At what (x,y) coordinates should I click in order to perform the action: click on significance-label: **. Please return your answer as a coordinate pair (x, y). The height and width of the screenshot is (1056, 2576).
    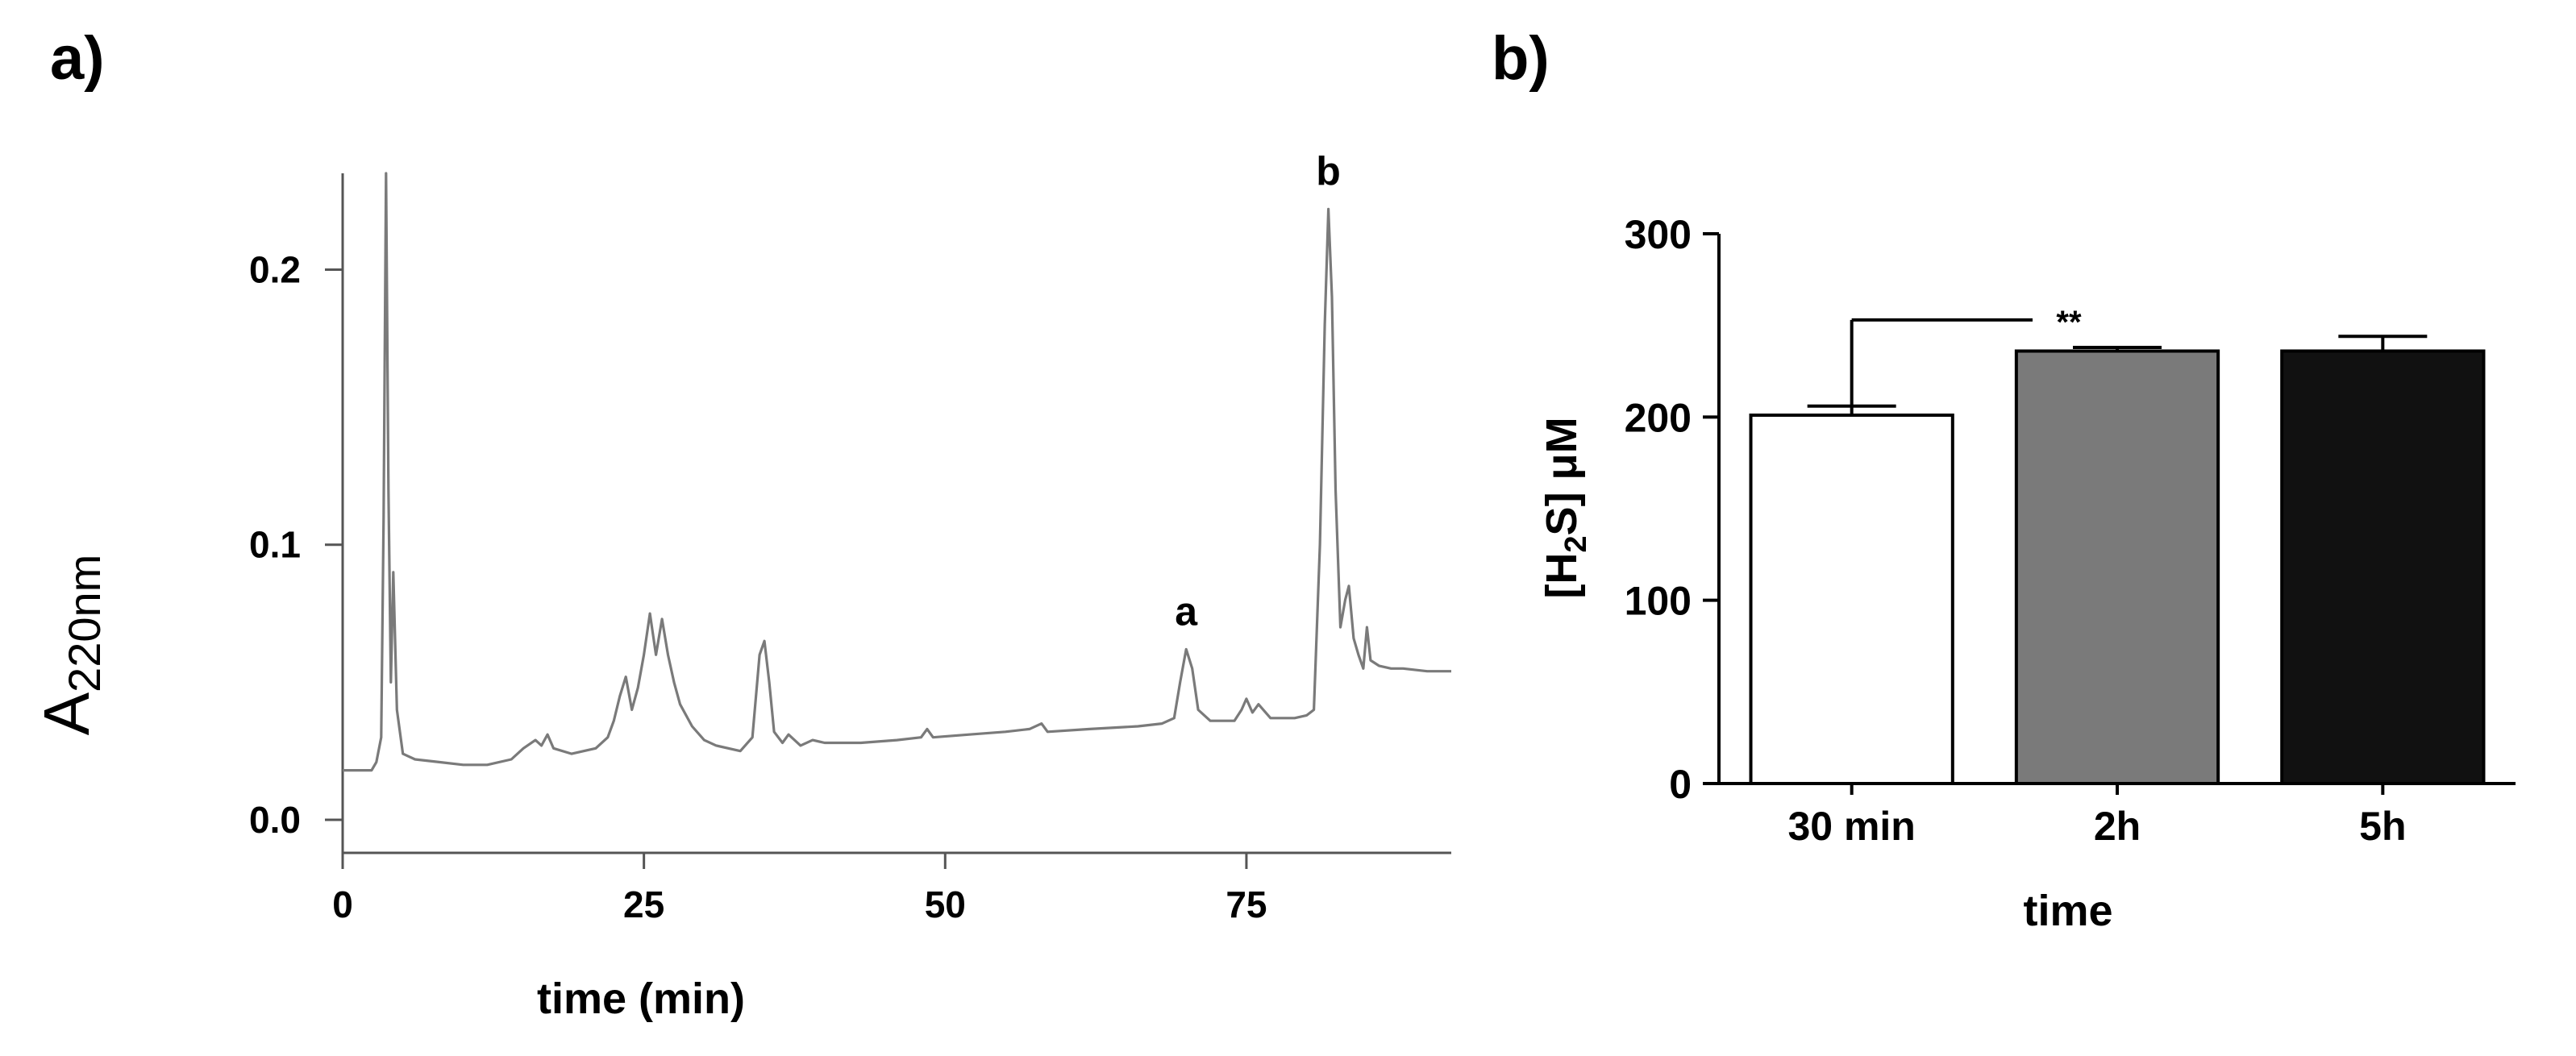
    Looking at the image, I should click on (2069, 322).